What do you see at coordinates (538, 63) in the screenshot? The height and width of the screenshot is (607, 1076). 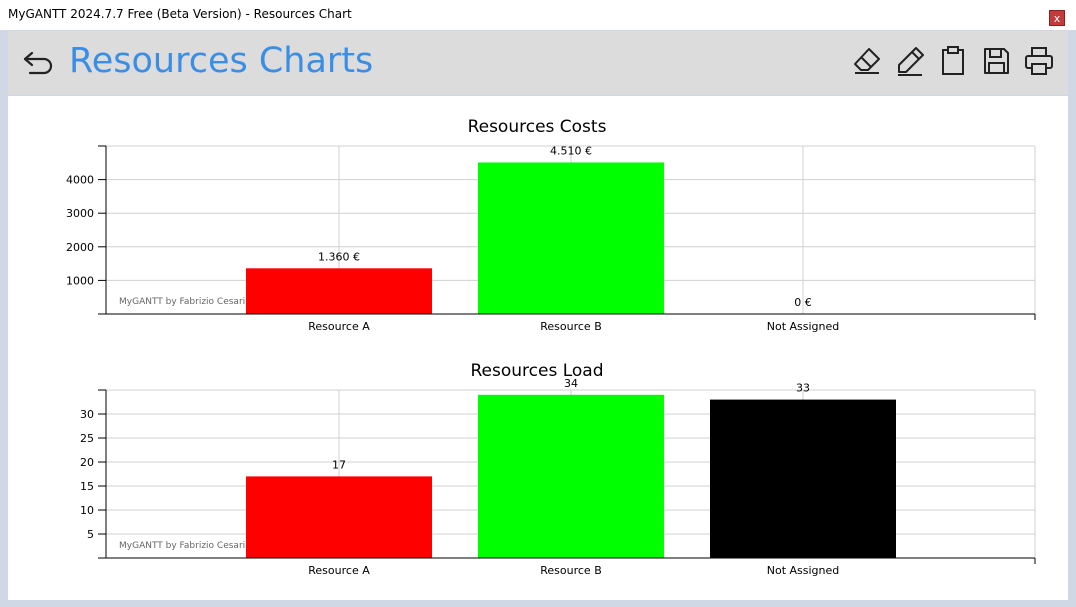 I see `header-toolbar: Resources Charts` at bounding box center [538, 63].